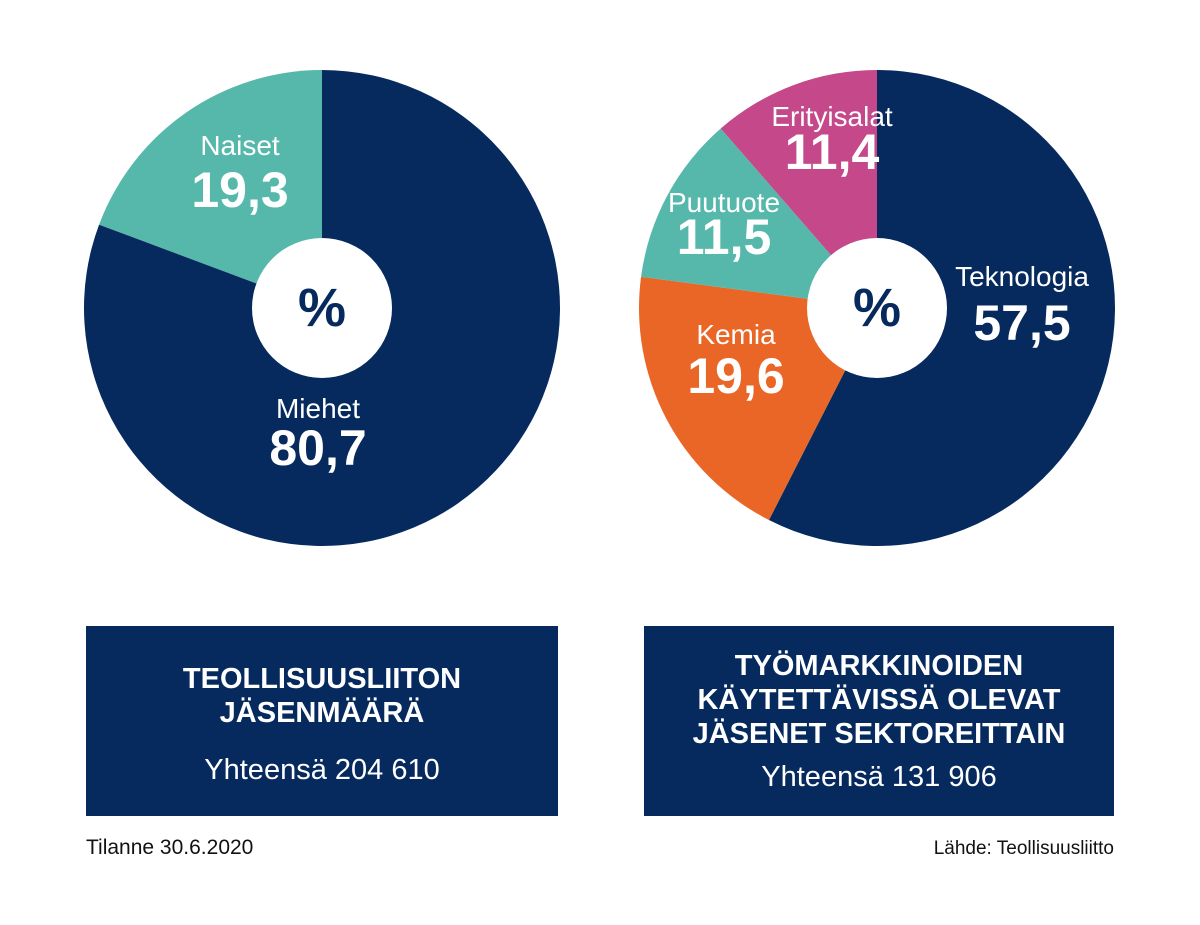 This screenshot has width=1200, height=925. What do you see at coordinates (1021, 323) in the screenshot?
I see `slice-label-value: 57,5` at bounding box center [1021, 323].